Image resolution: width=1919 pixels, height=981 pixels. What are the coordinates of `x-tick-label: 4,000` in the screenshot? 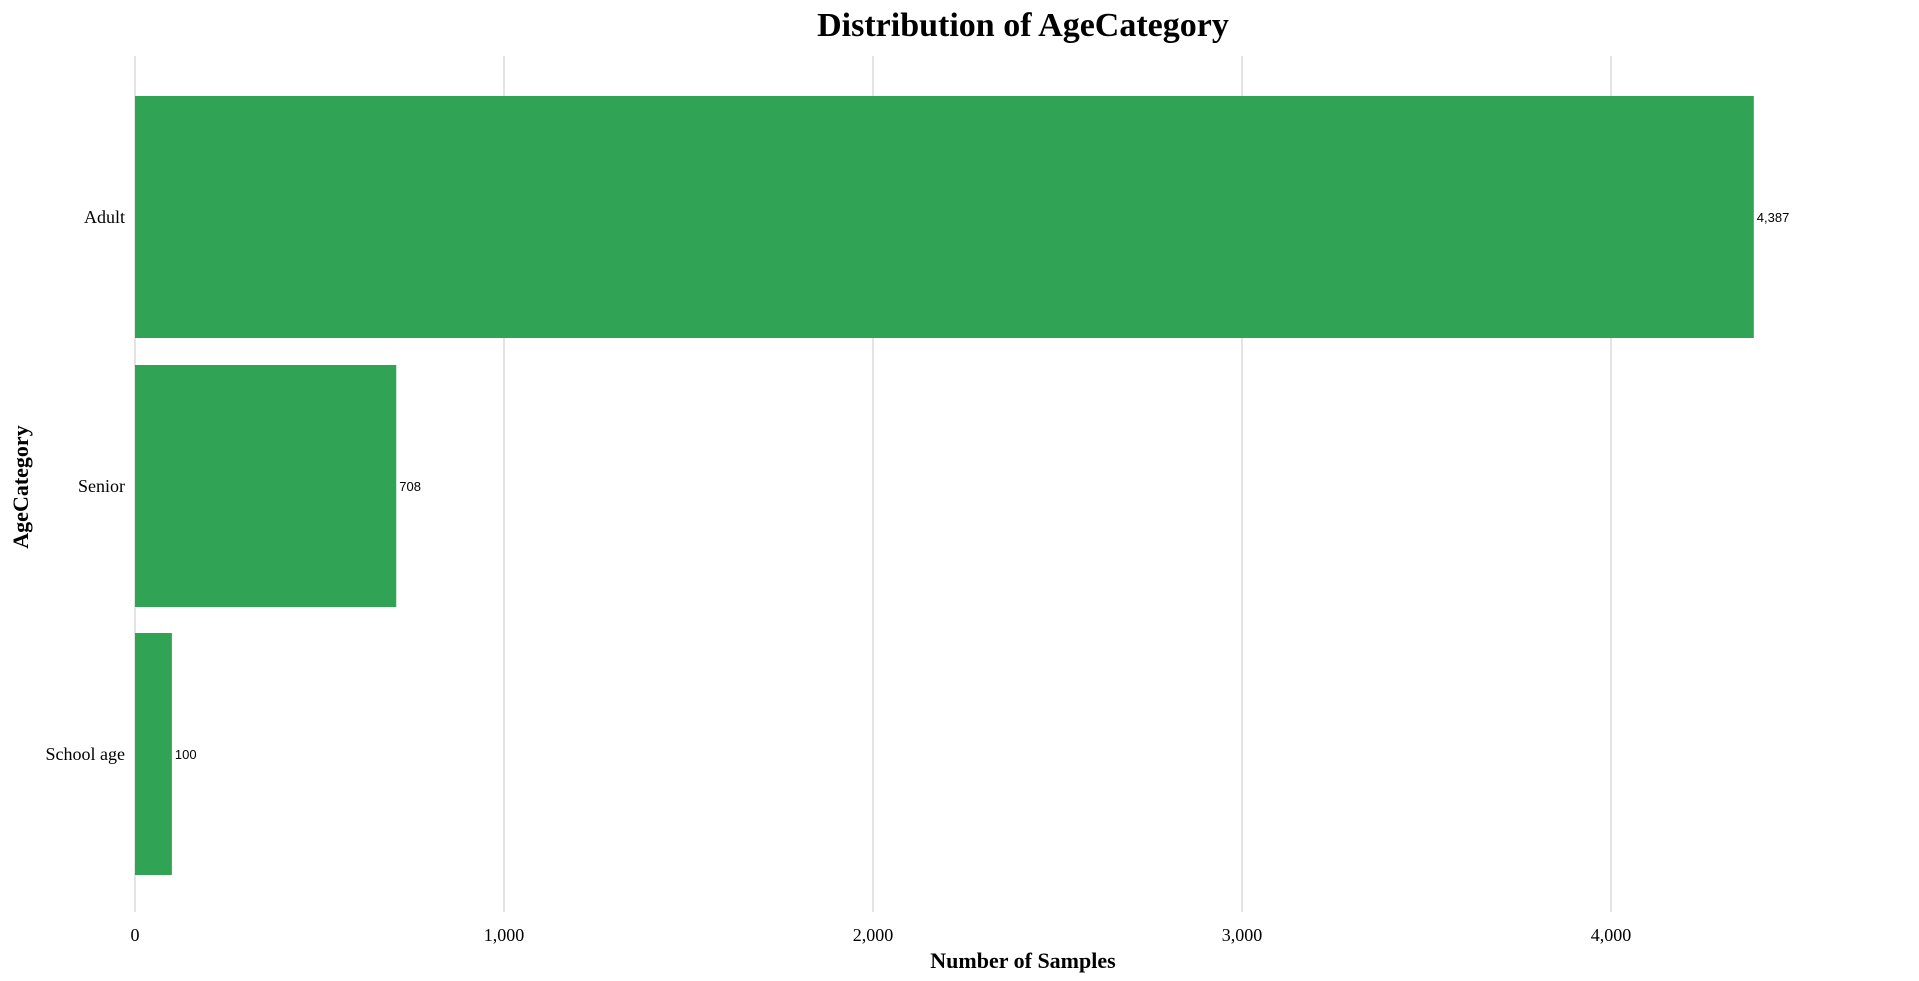 It's located at (1611, 935).